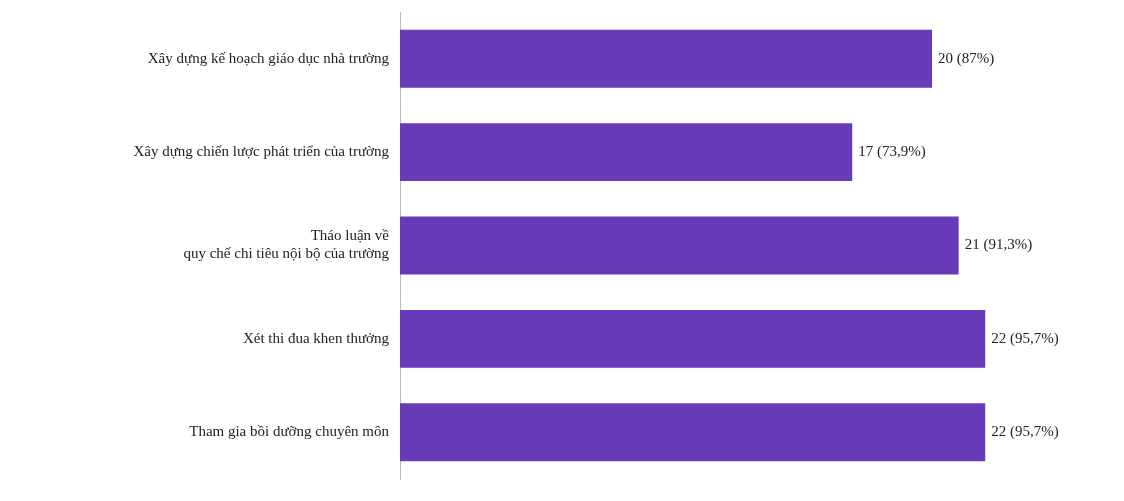 Image resolution: width=1124 pixels, height=501 pixels. Describe the element at coordinates (316, 337) in the screenshot. I see `y-tick-label: Xét thi đua khen thưởng` at that location.